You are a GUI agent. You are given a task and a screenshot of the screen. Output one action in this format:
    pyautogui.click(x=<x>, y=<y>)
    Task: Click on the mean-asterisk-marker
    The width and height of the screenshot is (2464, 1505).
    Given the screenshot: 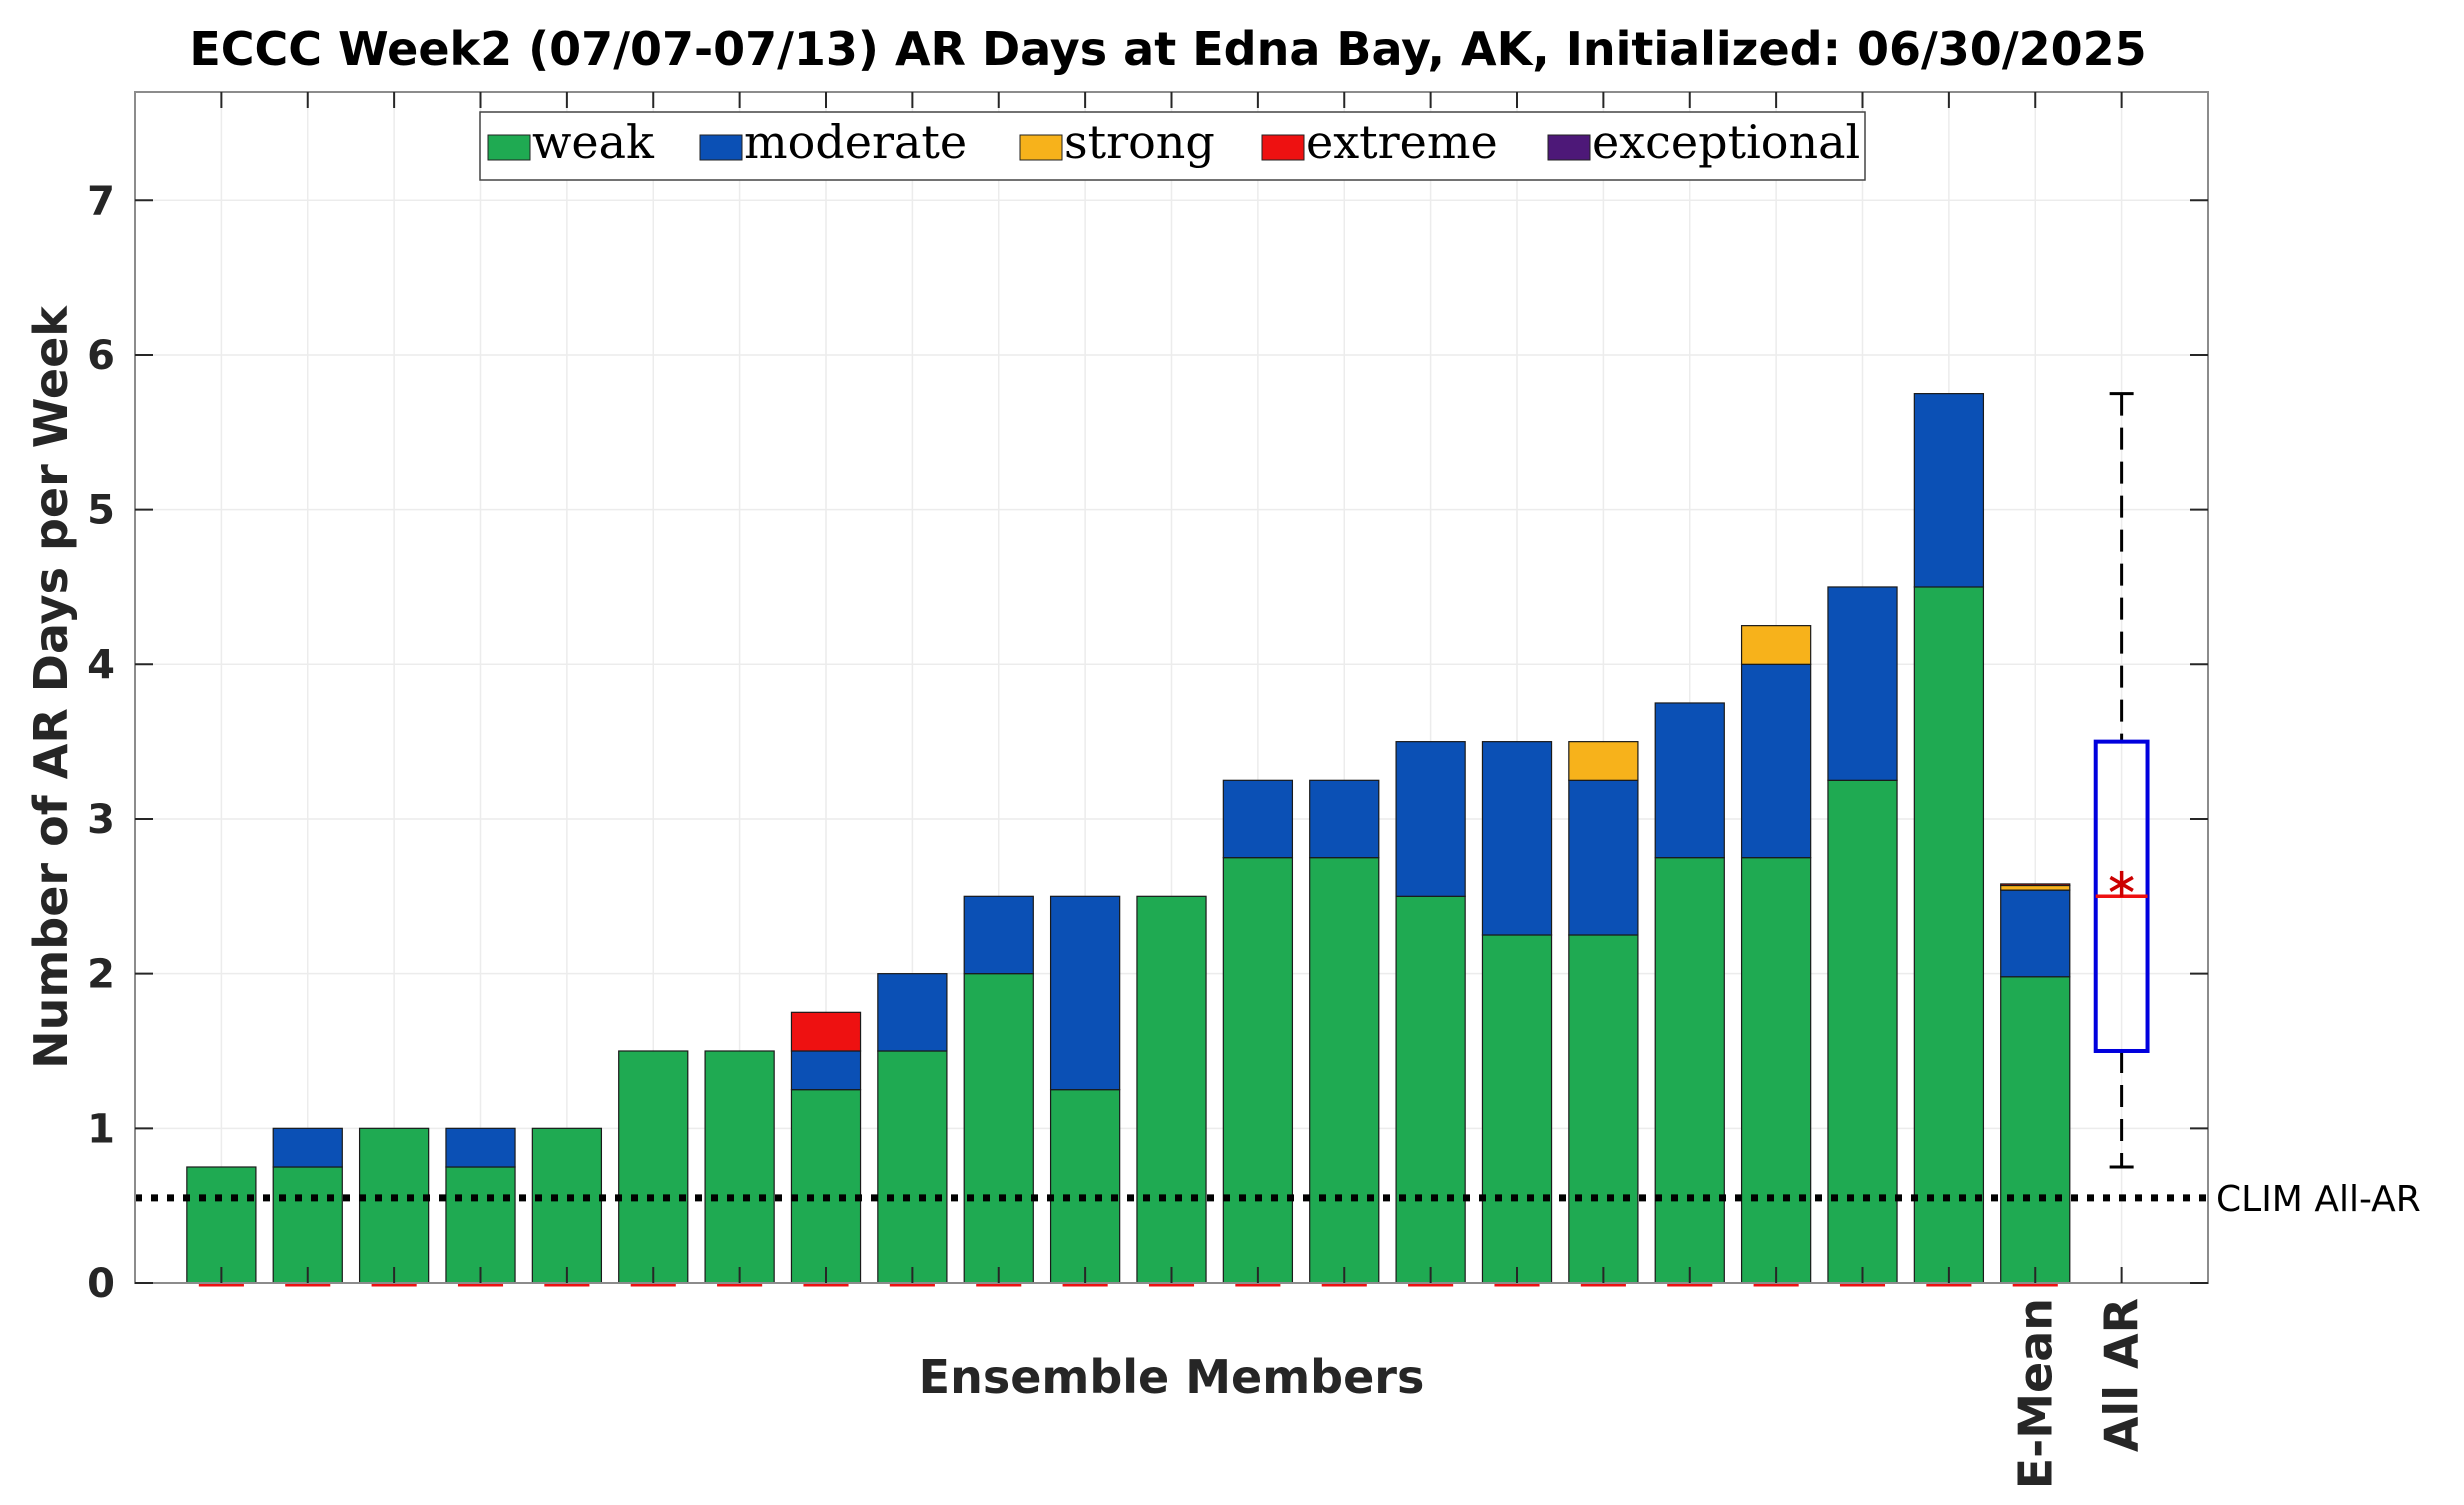 What is the action you would take?
    pyautogui.click(x=2121, y=883)
    